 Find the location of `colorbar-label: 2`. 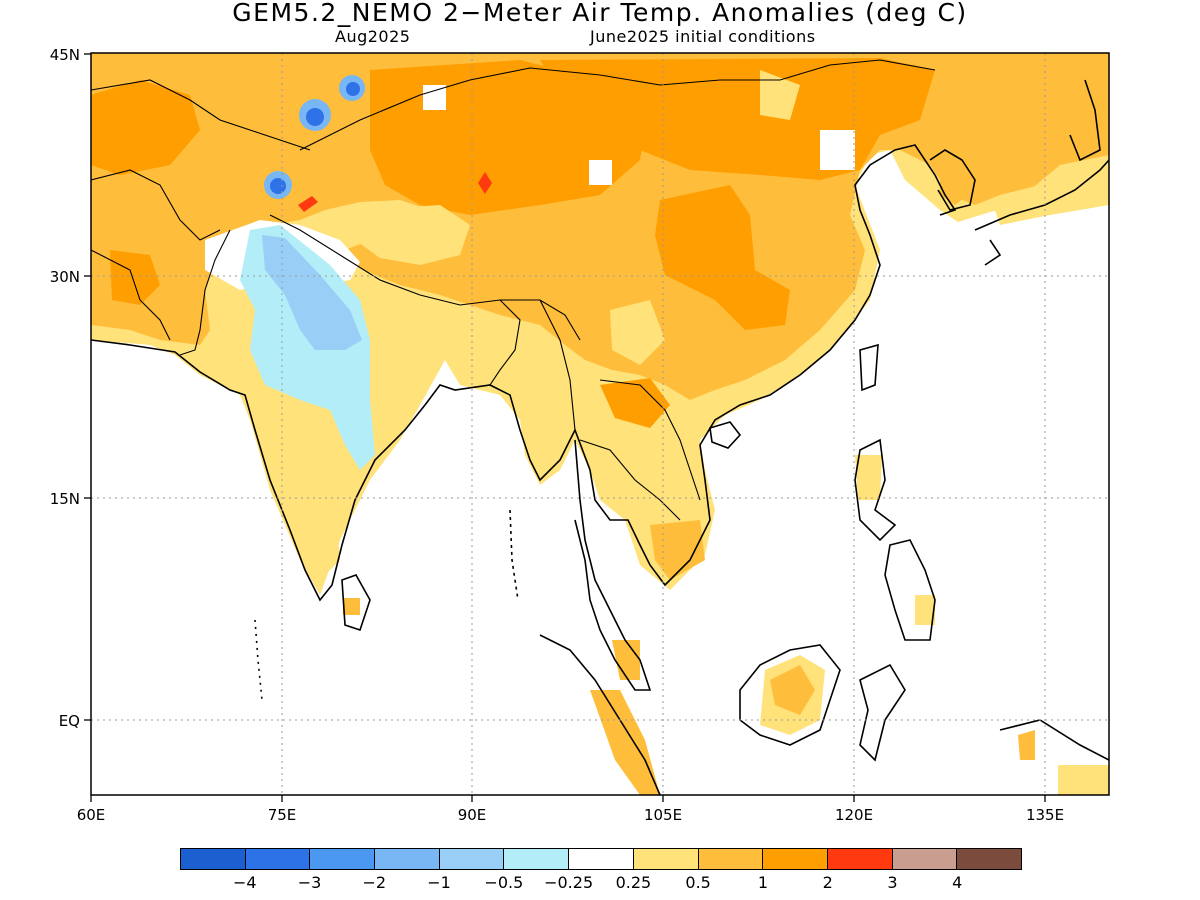

colorbar-label: 2 is located at coordinates (827, 882).